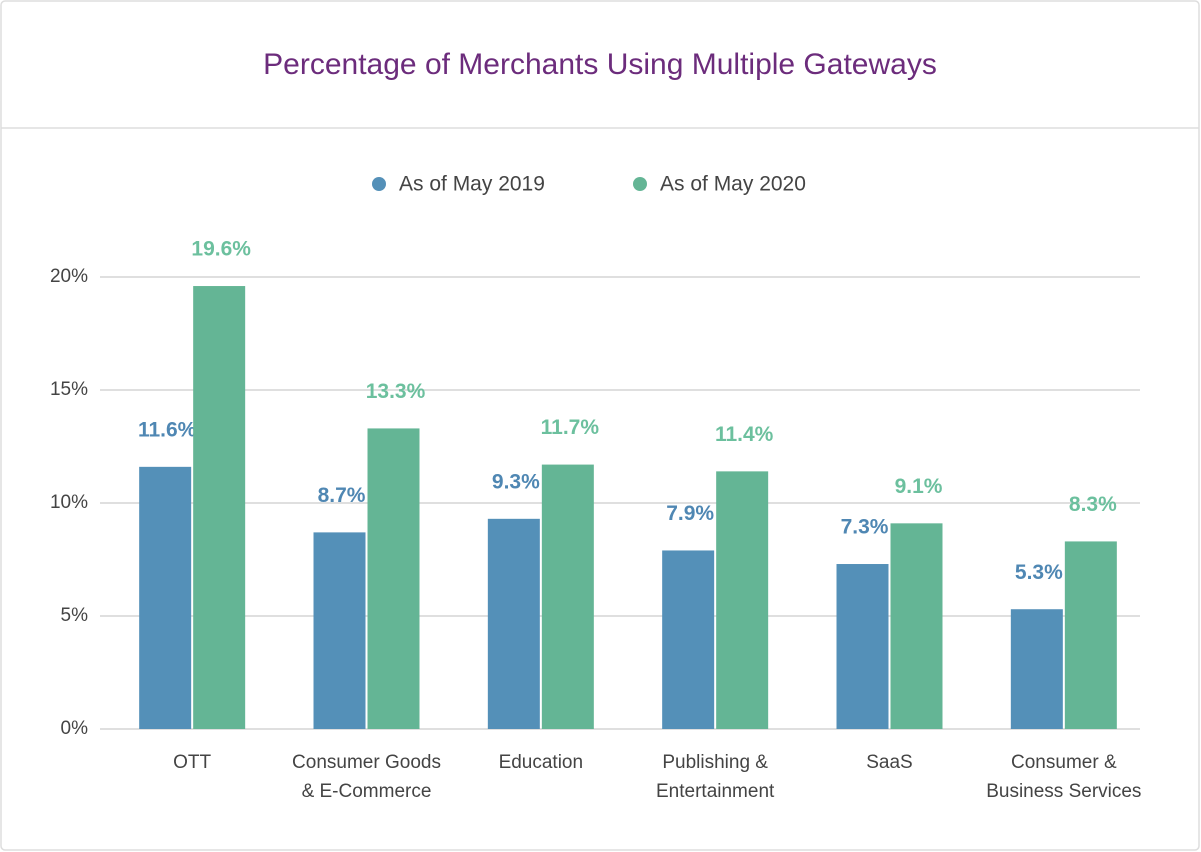 The image size is (1201, 852). Describe the element at coordinates (570, 427) in the screenshot. I see `value-label: 11.7%` at that location.